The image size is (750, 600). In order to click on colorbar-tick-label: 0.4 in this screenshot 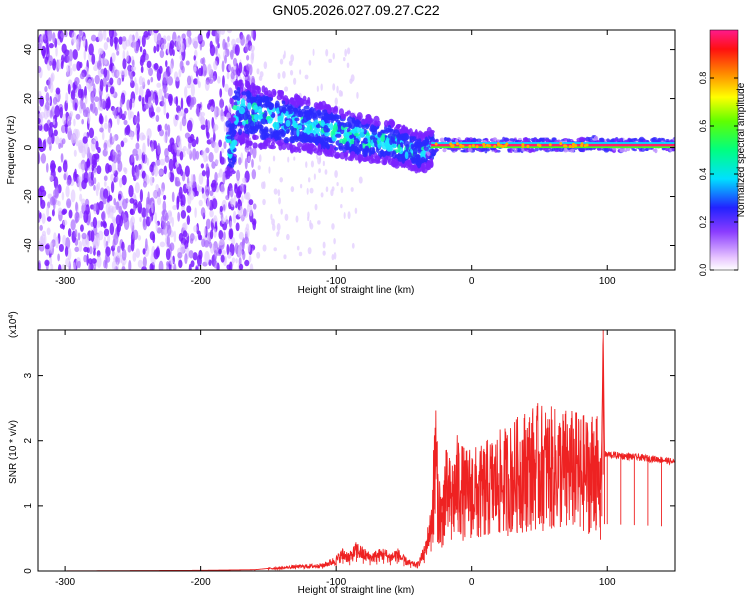, I will do `click(703, 174)`.